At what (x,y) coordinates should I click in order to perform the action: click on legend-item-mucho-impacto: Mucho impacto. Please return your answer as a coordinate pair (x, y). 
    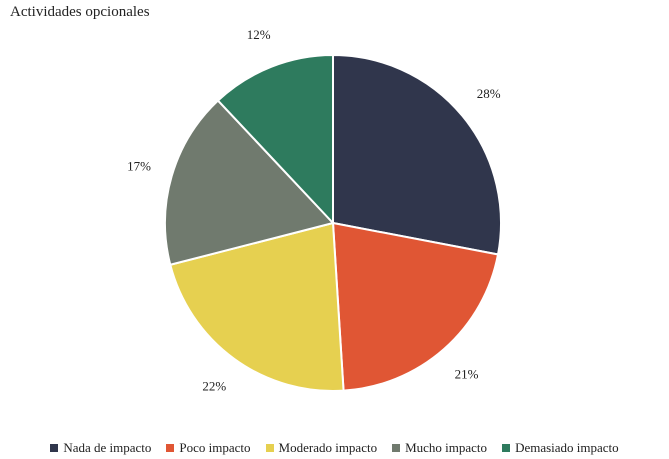
    Looking at the image, I should click on (439, 448).